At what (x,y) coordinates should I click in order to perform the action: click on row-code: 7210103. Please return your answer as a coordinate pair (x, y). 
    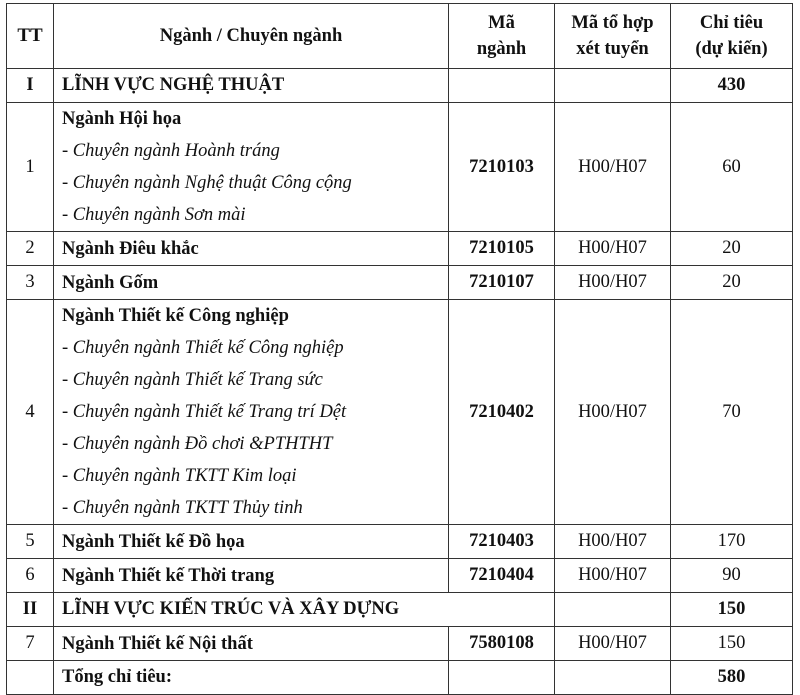
    Looking at the image, I should click on (501, 167).